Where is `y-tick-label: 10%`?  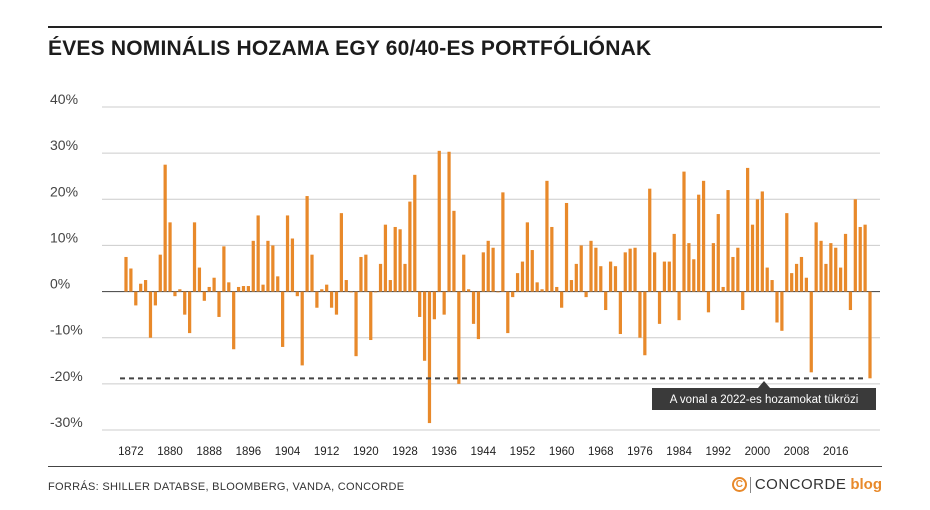
y-tick-label: 10% is located at coordinates (64, 237).